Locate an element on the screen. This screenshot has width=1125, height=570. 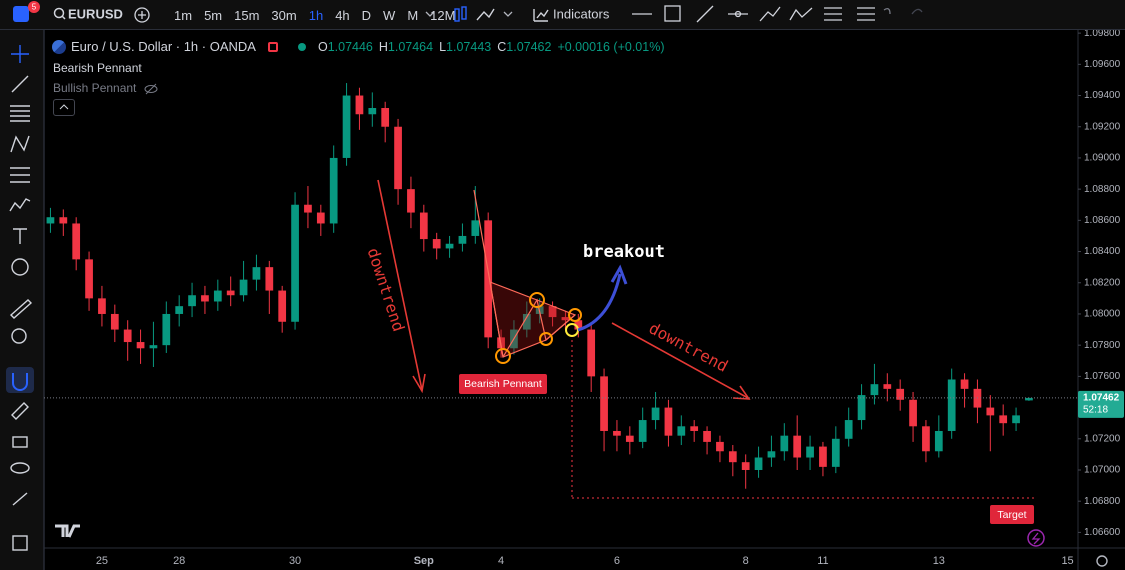
target-label: Target is located at coordinates (1011, 515).